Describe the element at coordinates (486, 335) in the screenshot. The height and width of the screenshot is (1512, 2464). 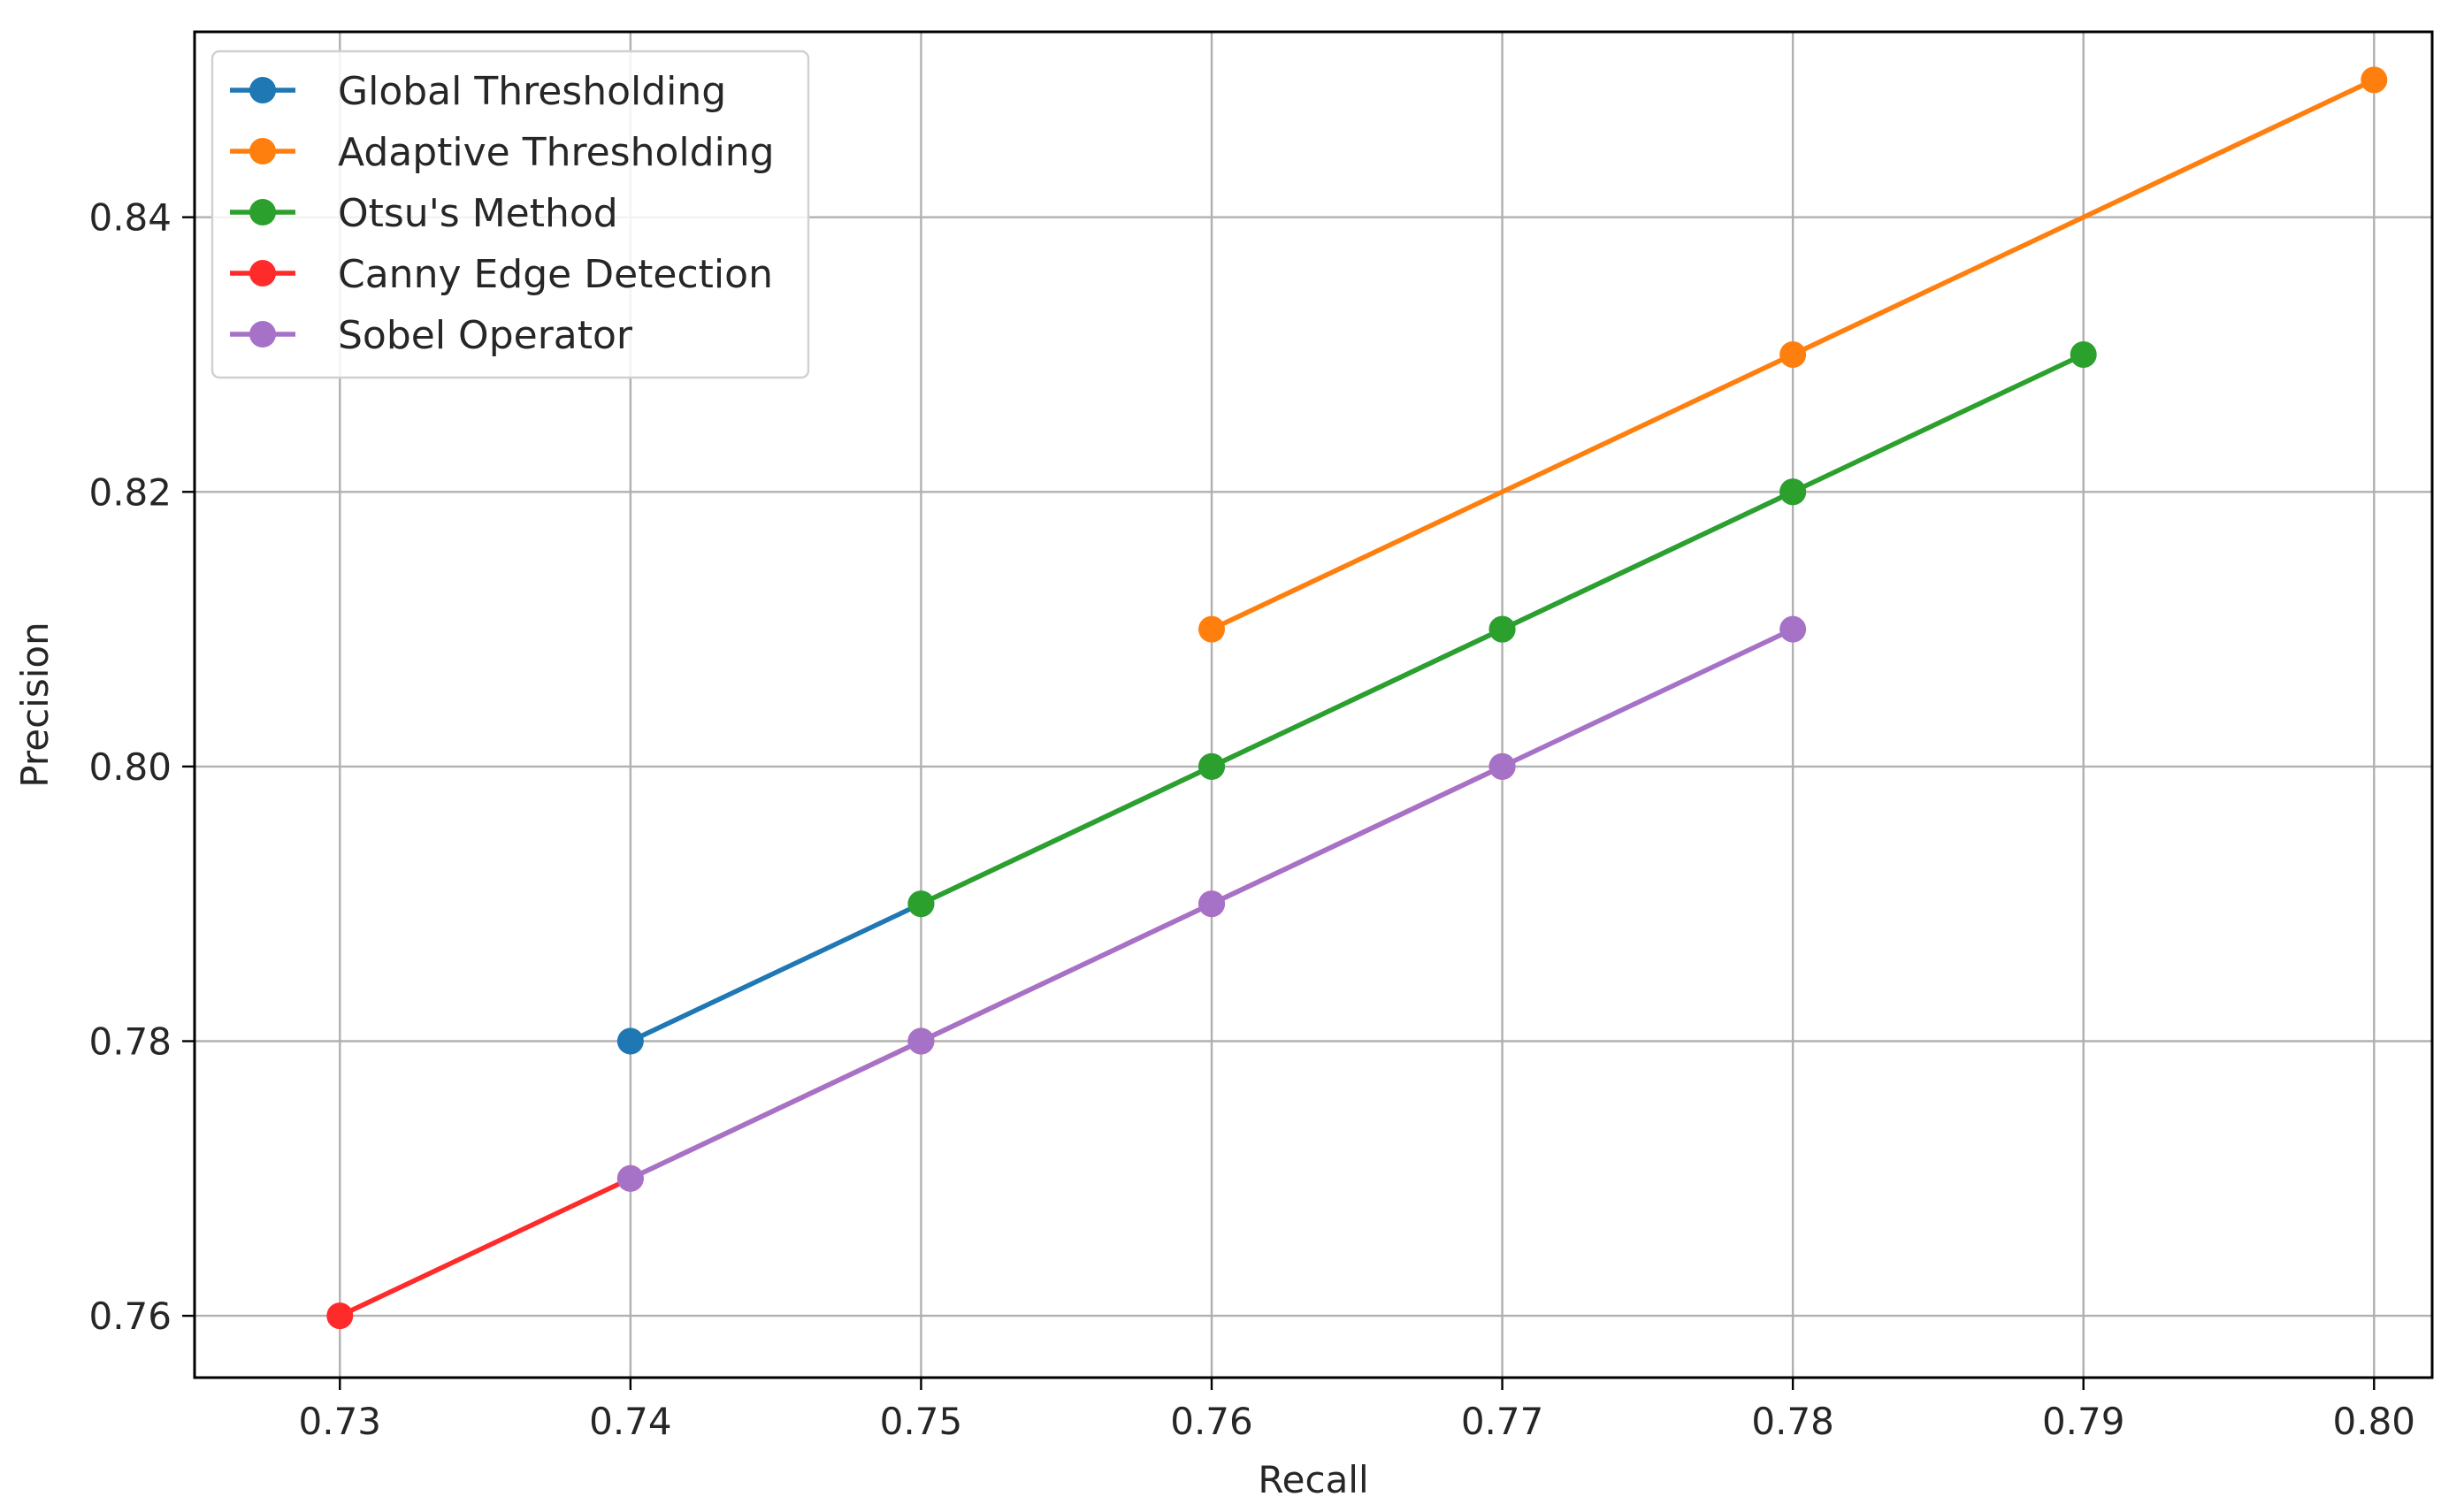
I see `legend-label: Sobel Operator` at that location.